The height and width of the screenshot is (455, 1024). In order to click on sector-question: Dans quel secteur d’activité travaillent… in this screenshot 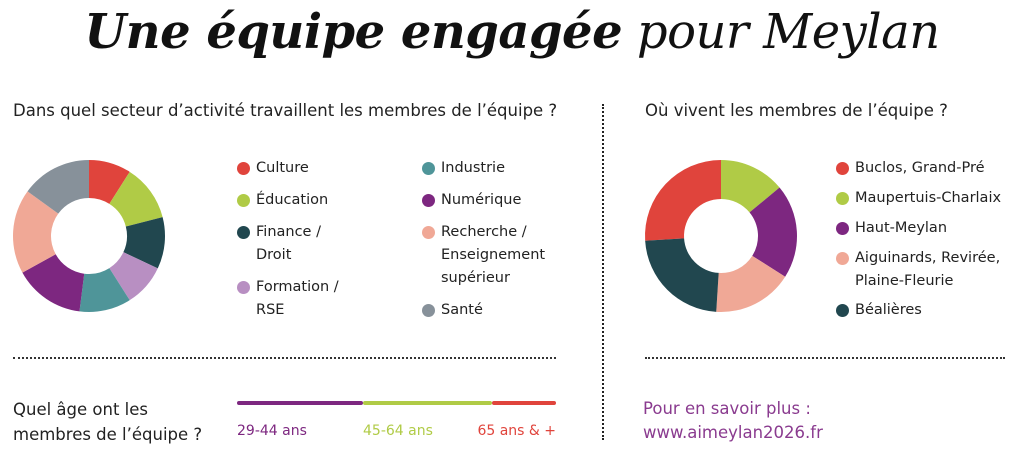, I will do `click(285, 110)`.